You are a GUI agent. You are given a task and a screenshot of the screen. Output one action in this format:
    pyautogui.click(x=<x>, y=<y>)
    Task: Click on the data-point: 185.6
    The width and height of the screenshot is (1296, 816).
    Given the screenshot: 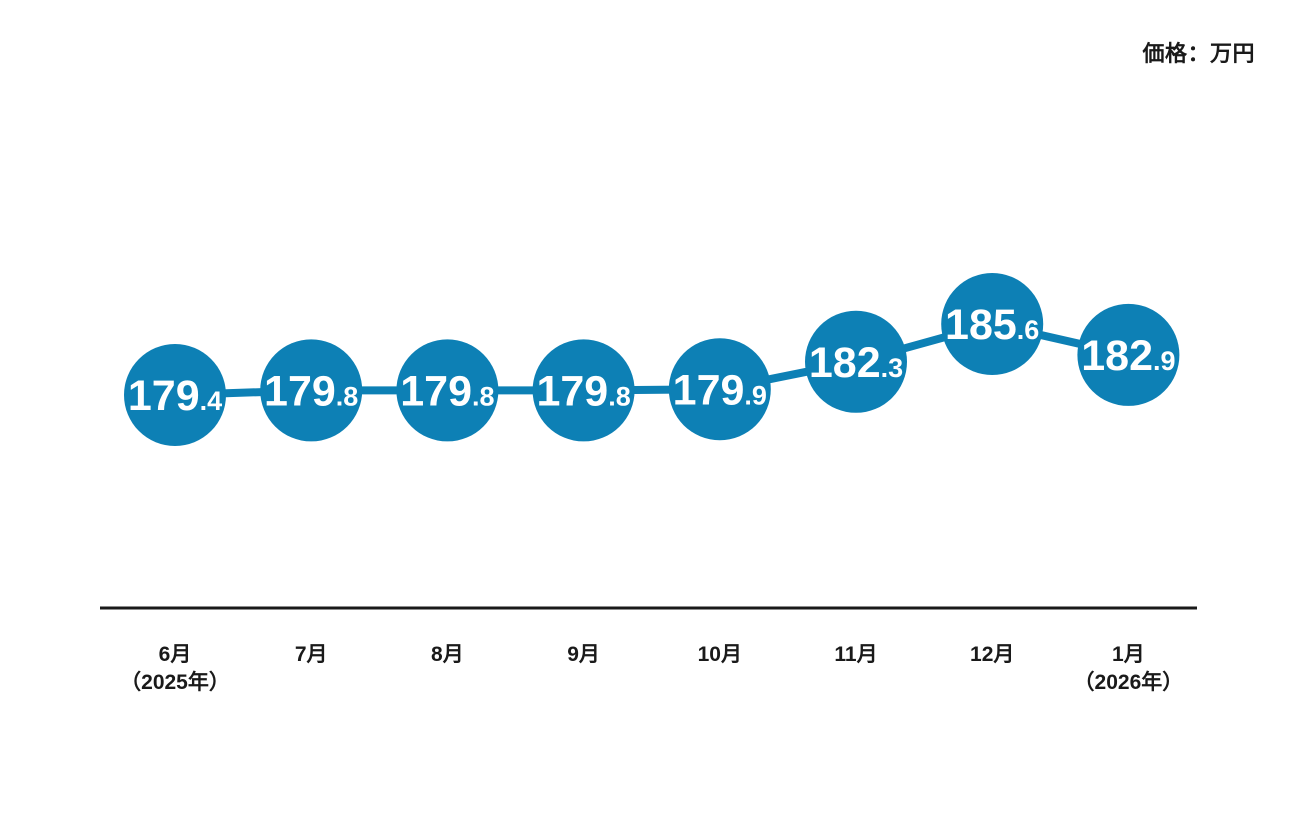 What is the action you would take?
    pyautogui.click(x=992, y=324)
    